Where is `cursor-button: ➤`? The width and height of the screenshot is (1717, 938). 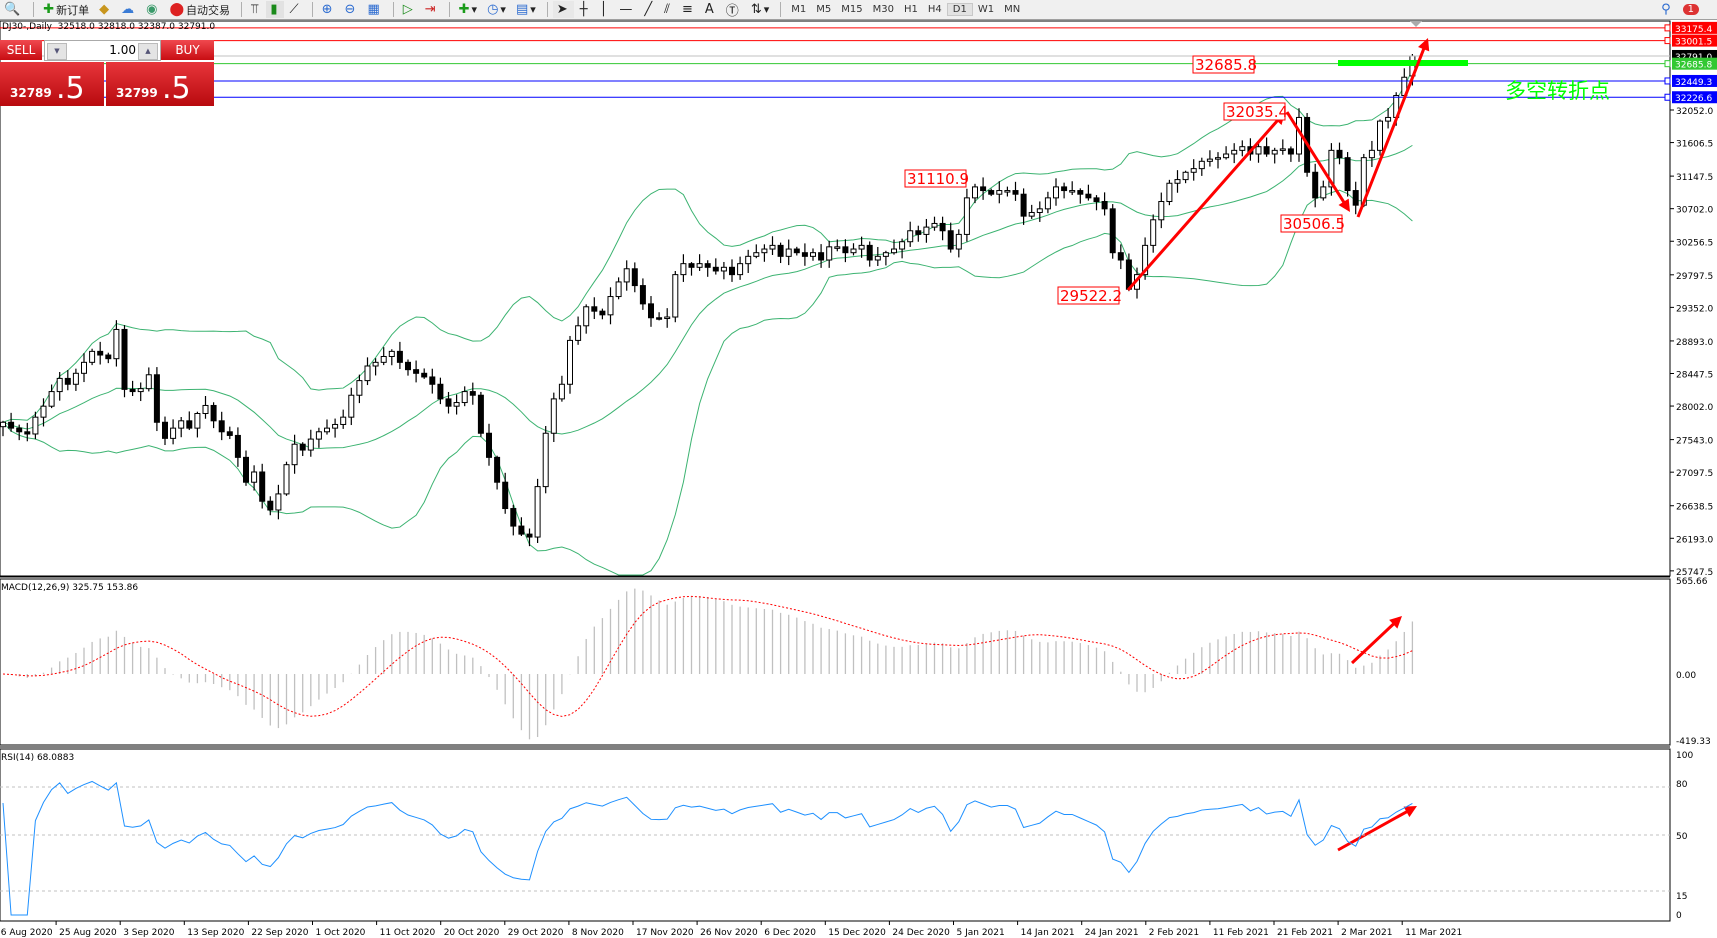
cursor-button: ➤ is located at coordinates (563, 9).